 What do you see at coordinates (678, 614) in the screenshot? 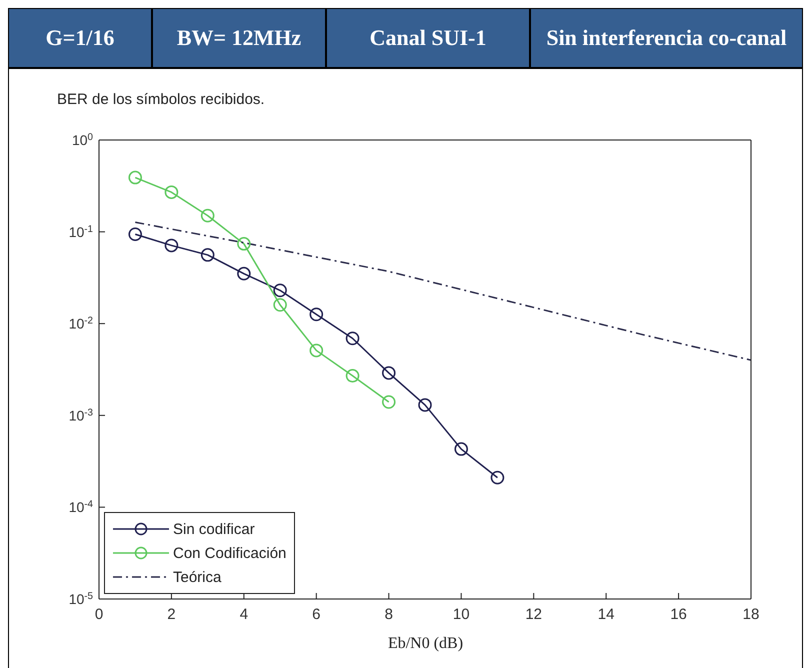
I see `x-tick-label: 16` at bounding box center [678, 614].